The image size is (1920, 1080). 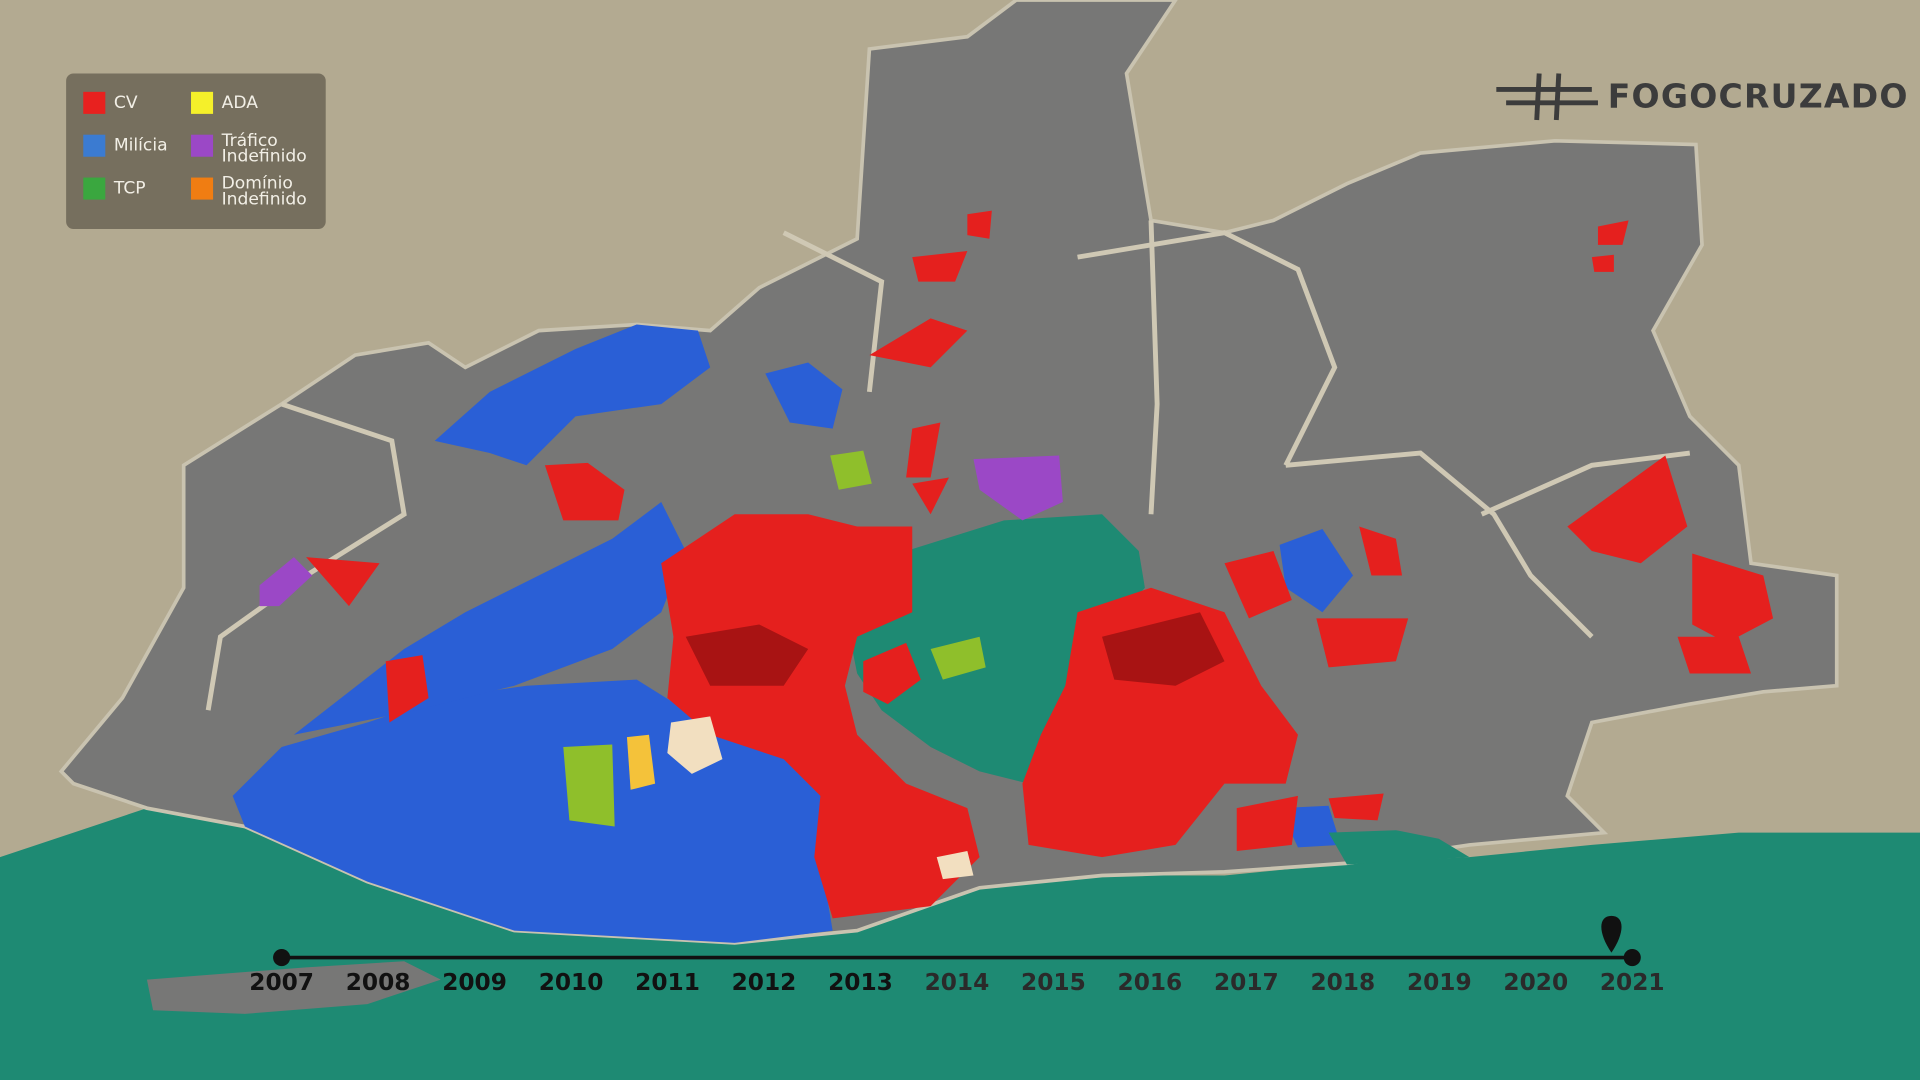 I want to click on timeline-start, so click(x=282, y=957).